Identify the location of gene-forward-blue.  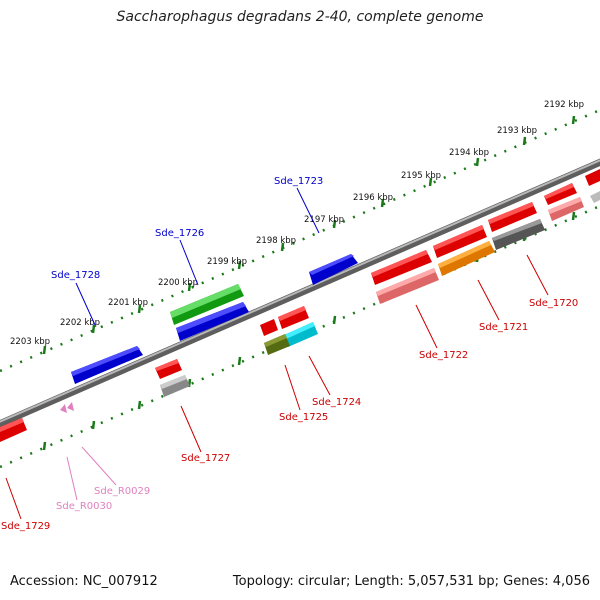
(212, 321).